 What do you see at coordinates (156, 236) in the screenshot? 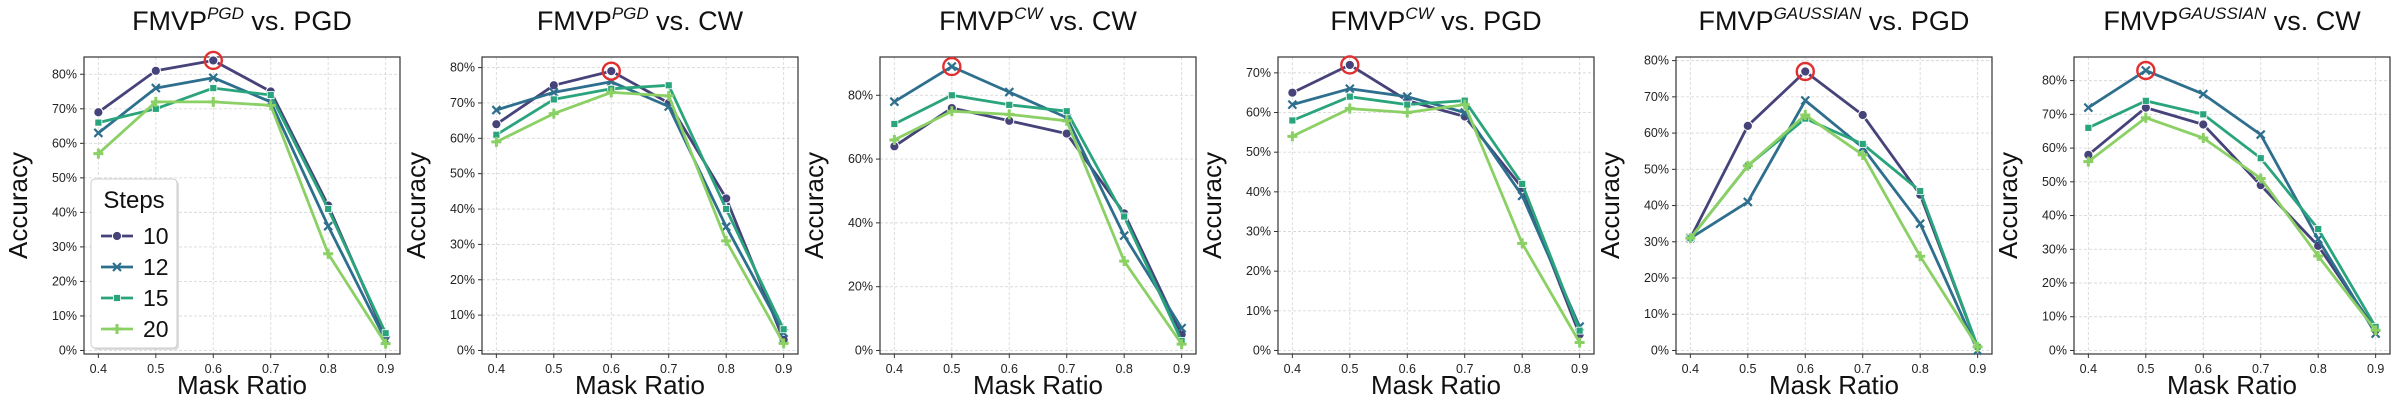
I see `legend-label-steps-10: 10` at bounding box center [156, 236].